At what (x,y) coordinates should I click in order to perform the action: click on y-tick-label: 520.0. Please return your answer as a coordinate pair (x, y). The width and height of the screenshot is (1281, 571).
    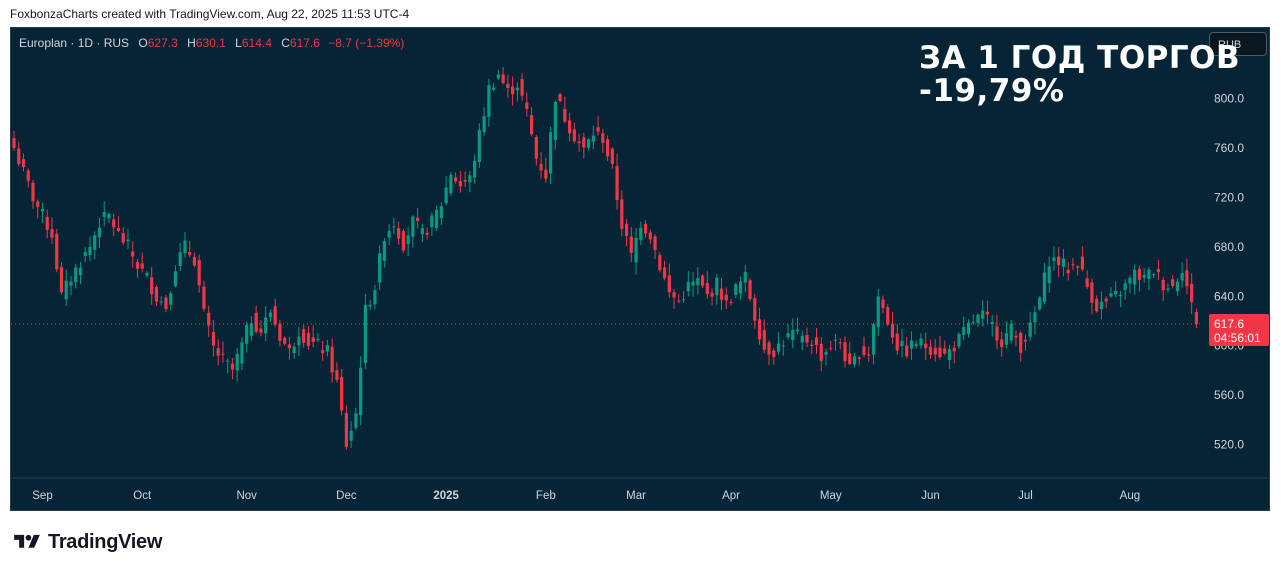
    Looking at the image, I should click on (1229, 445).